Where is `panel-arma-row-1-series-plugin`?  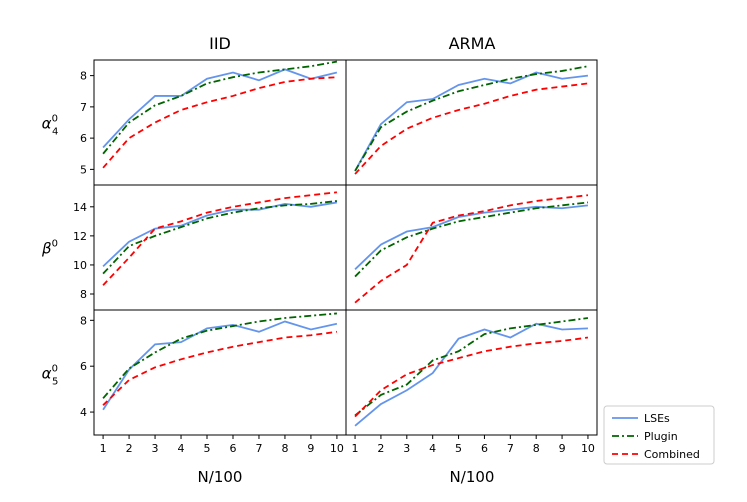 panel-arma-row-1-series-plugin is located at coordinates (471, 118).